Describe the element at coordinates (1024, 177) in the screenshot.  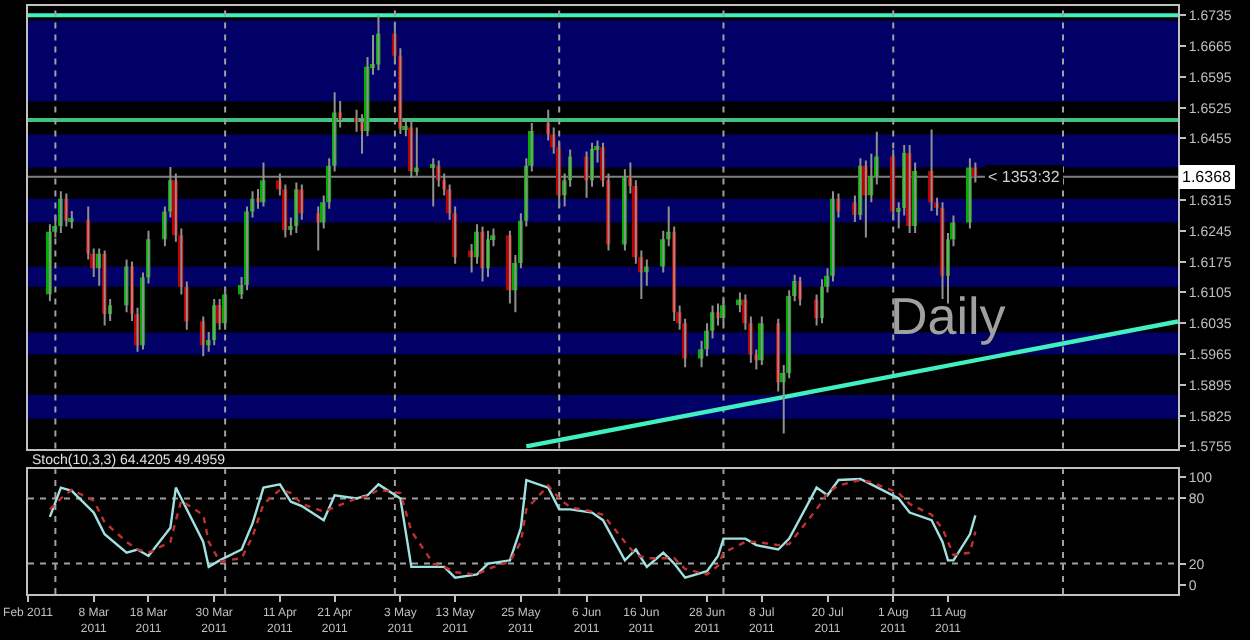
I see `annotation: < 1353:32` at that location.